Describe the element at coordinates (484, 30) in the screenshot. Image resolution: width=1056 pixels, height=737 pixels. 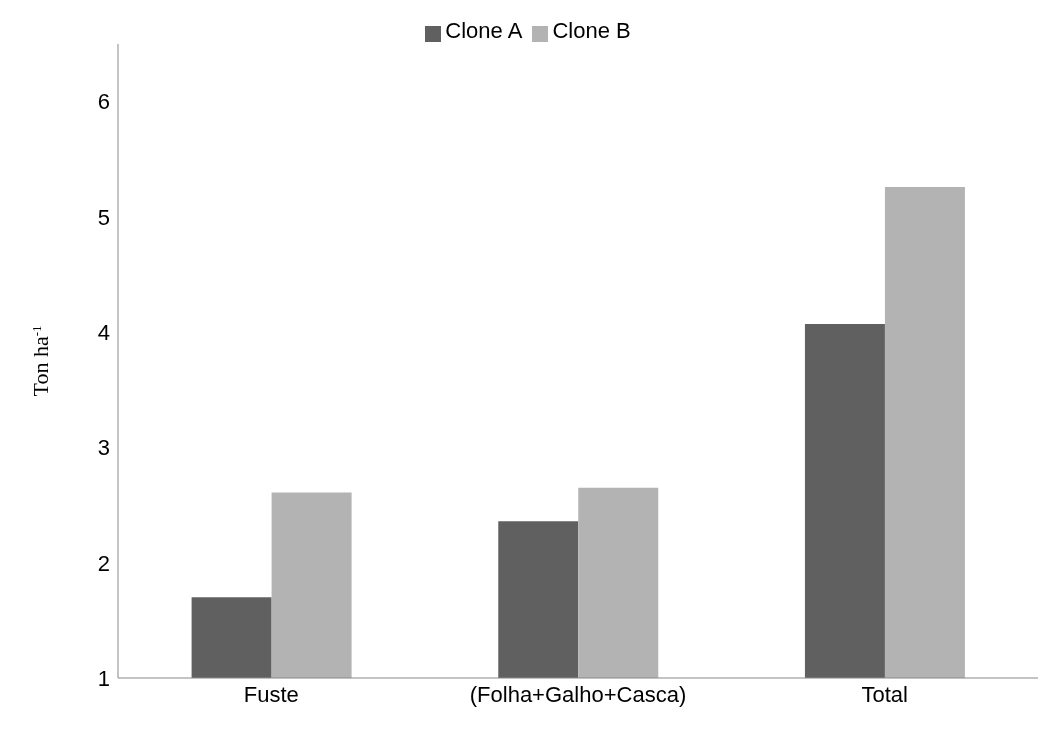
I see `legend-label: Clone A` at that location.